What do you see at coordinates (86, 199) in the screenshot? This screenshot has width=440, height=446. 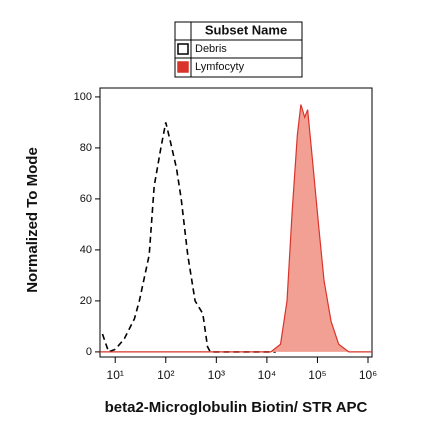 I see `y-tick-label: 60` at bounding box center [86, 199].